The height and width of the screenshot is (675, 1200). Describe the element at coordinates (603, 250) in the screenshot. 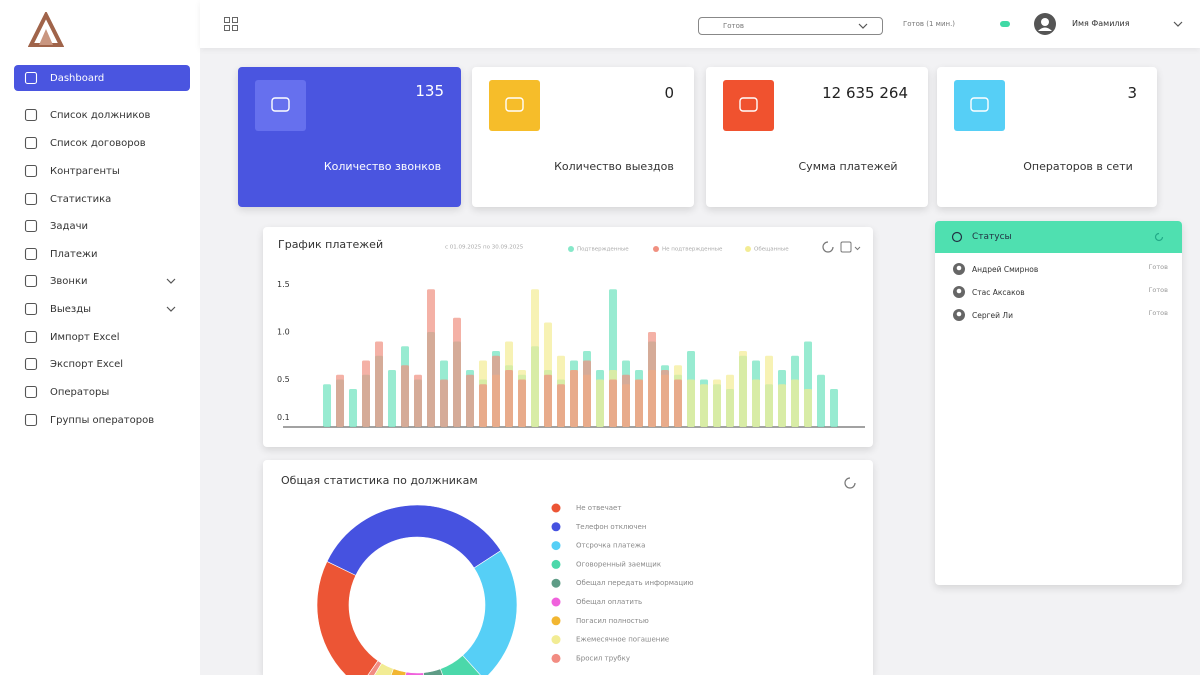

I see `legend-label: Подтвержденные` at that location.